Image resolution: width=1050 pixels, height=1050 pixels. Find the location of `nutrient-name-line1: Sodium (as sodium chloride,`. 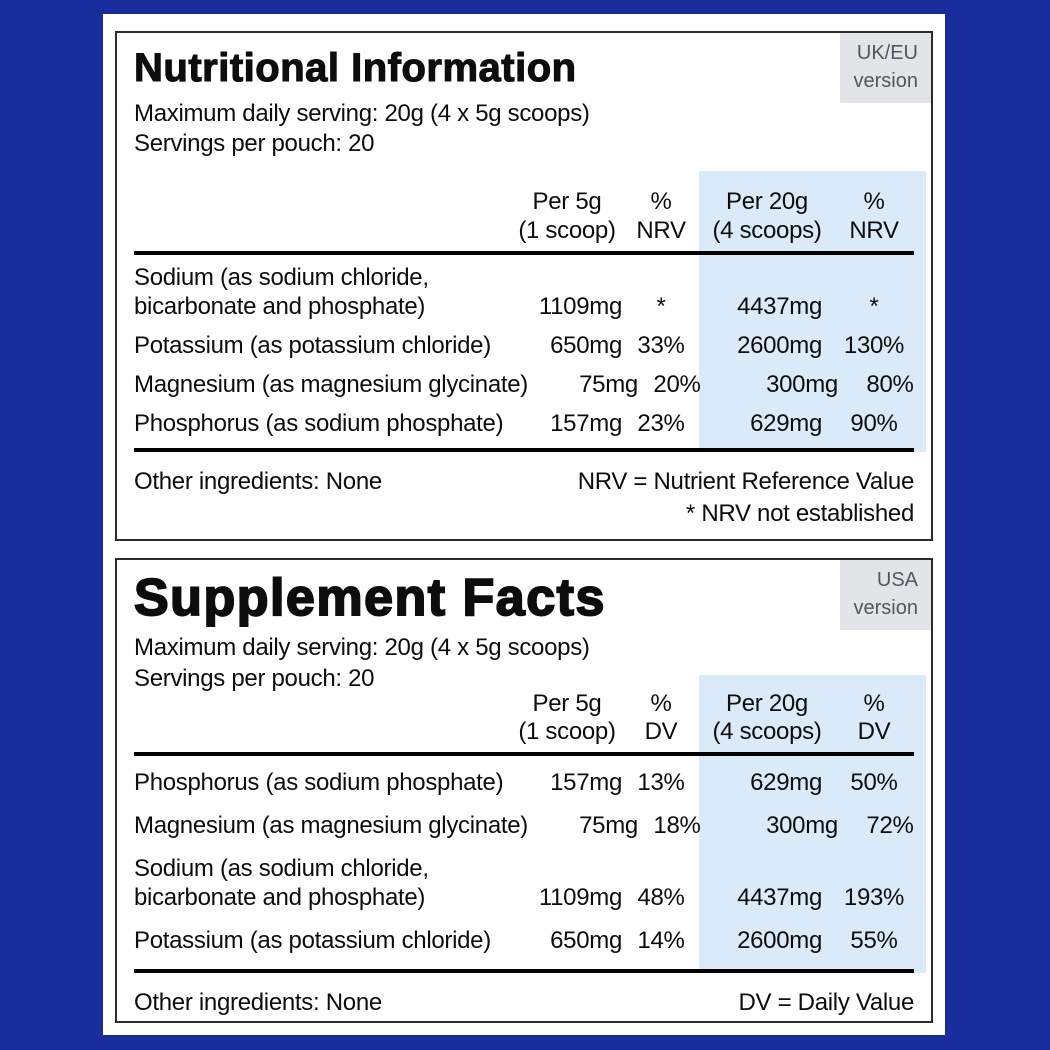

nutrient-name-line1: Sodium (as sodium chloride, is located at coordinates (281, 868).